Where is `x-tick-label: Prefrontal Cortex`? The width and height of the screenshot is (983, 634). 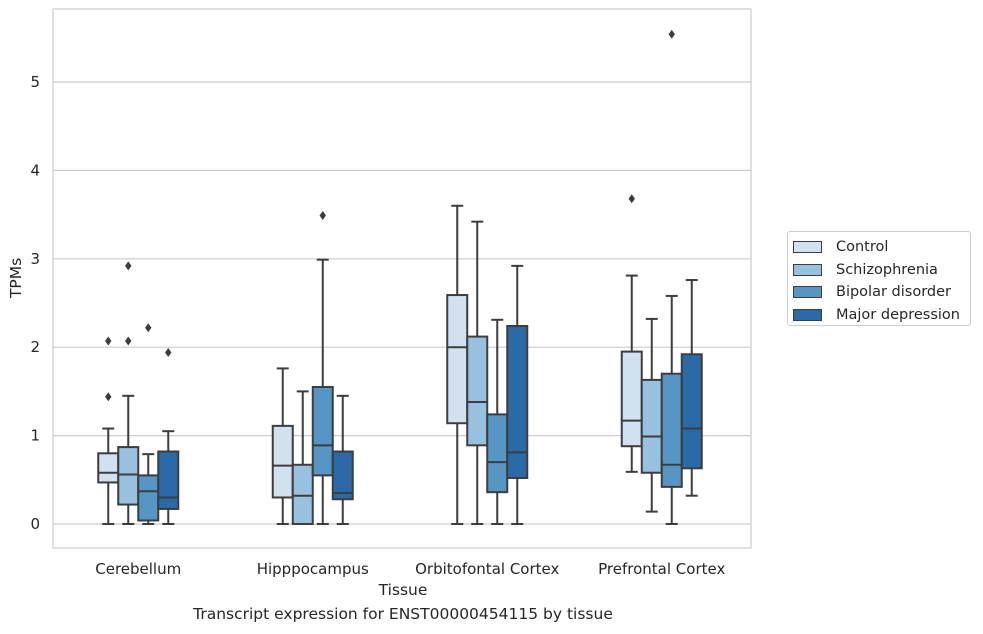 x-tick-label: Prefrontal Cortex is located at coordinates (661, 569).